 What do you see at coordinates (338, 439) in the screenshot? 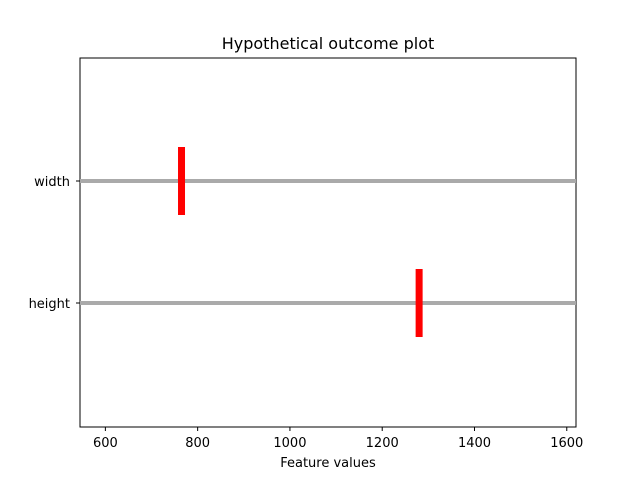
I see `x-axis: 600 800 1000 1200 1400 1600` at bounding box center [338, 439].